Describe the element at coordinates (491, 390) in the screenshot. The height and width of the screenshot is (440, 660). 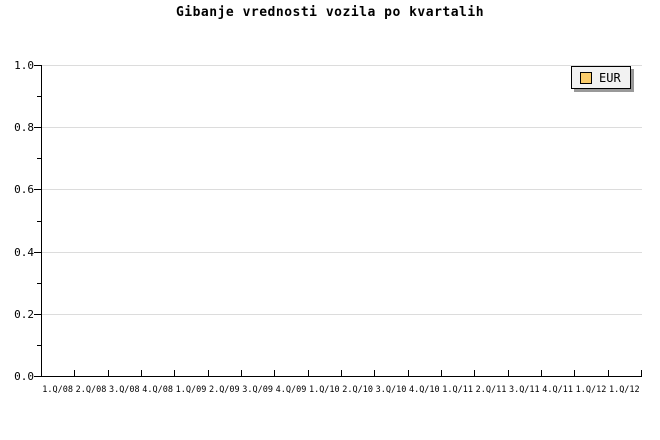
I see `x-tick-label: 2.Q/11` at that location.